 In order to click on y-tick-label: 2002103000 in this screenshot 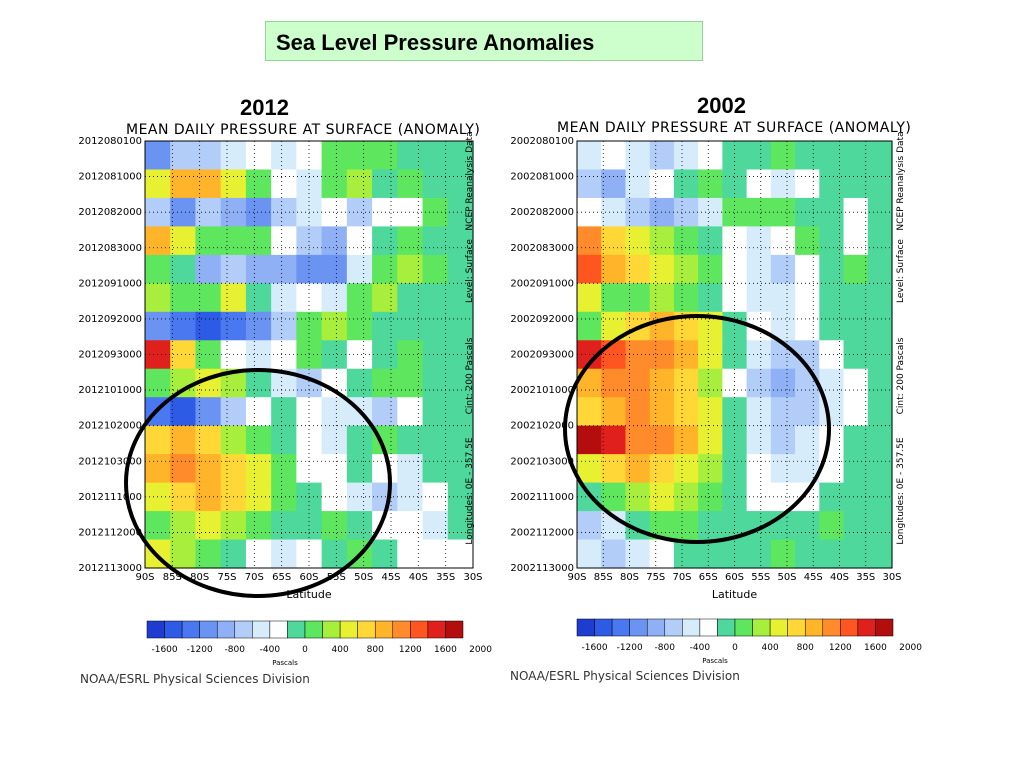, I will do `click(542, 461)`.